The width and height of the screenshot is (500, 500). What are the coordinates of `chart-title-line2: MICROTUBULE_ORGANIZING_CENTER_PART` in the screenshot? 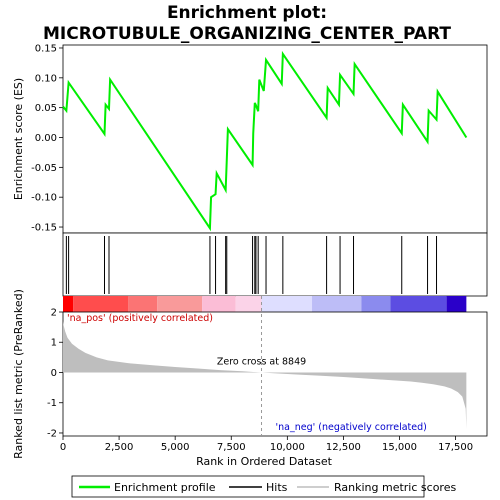 It's located at (247, 34).